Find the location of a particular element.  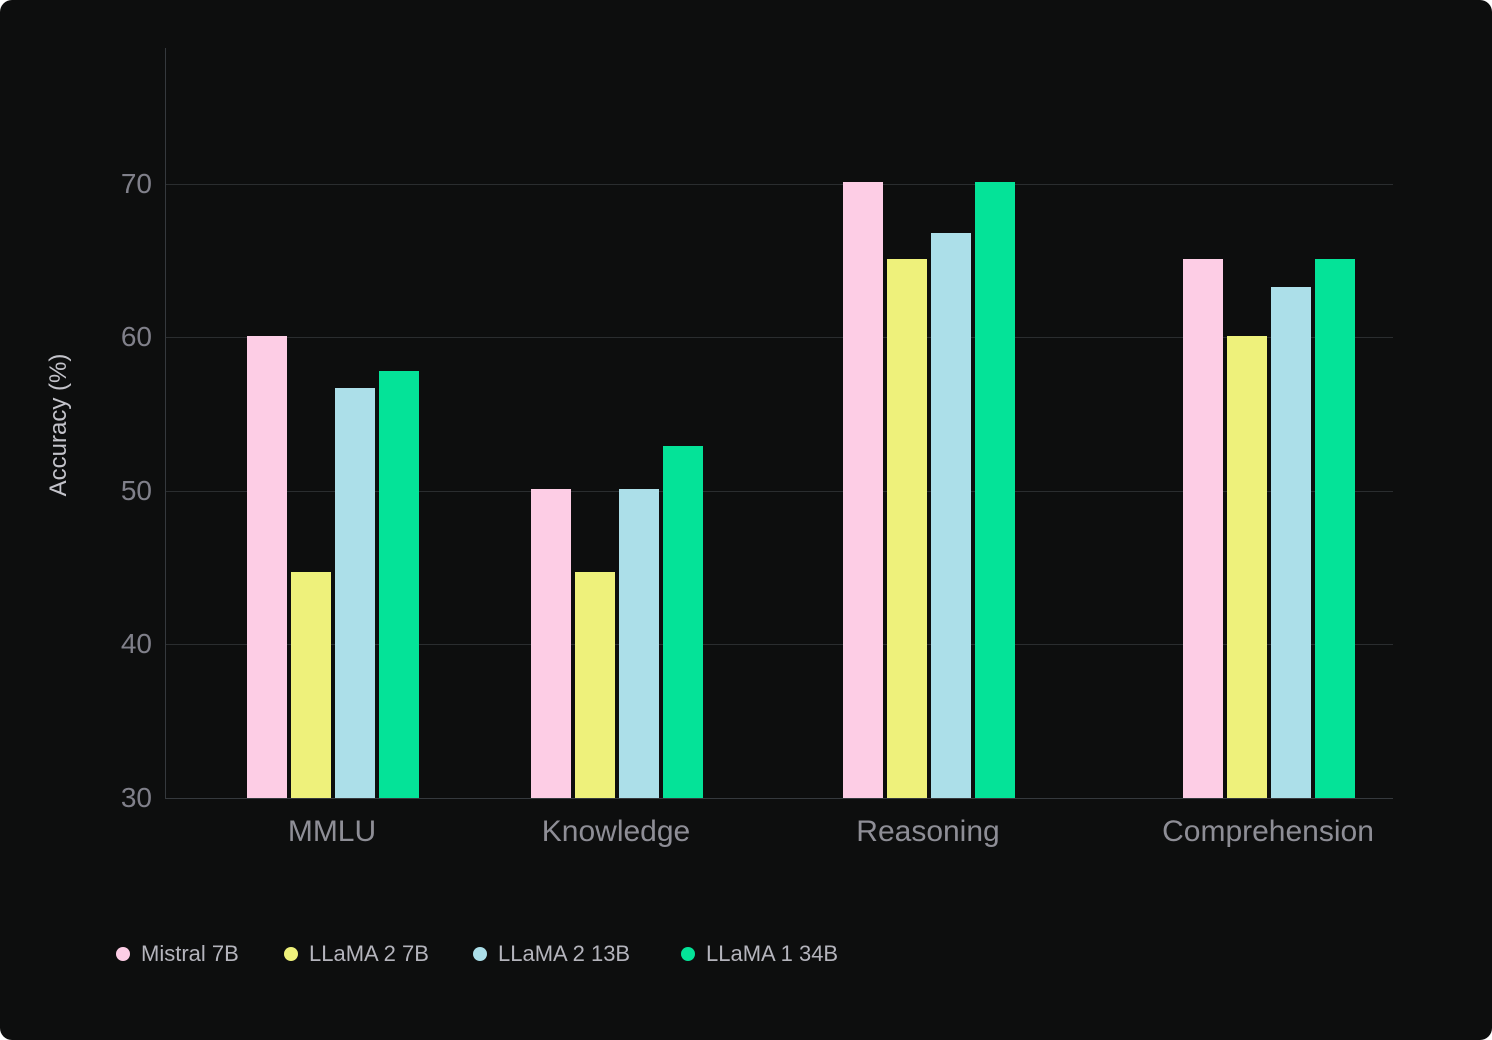

legend-label: LLaMA 1 34B is located at coordinates (772, 953).